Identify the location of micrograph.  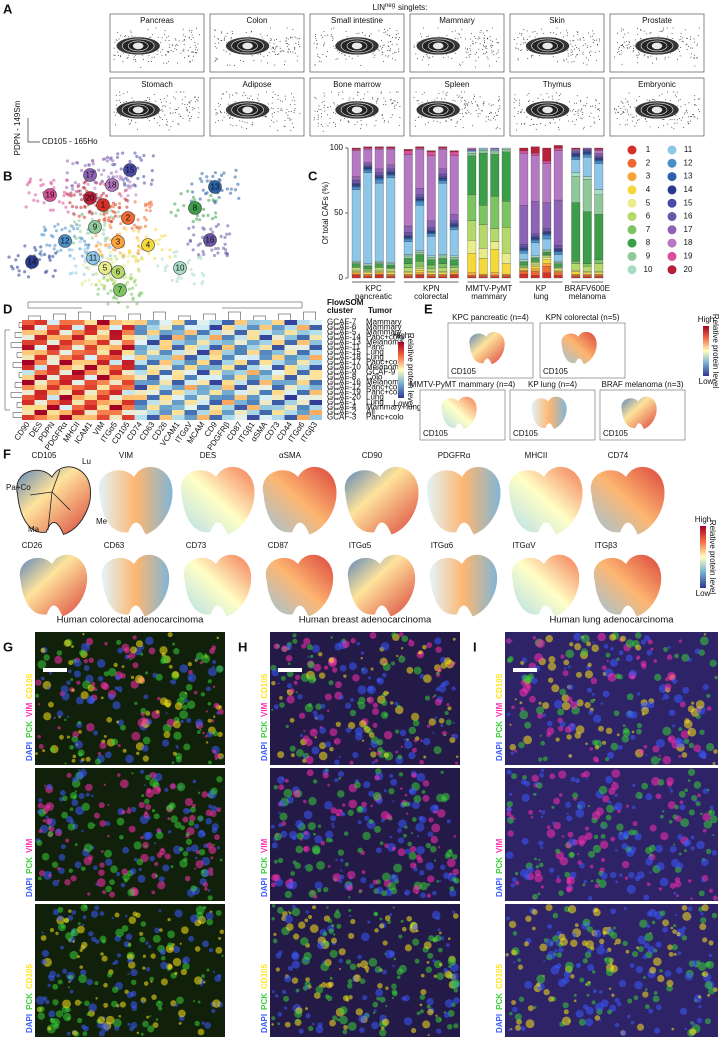
(130, 834).